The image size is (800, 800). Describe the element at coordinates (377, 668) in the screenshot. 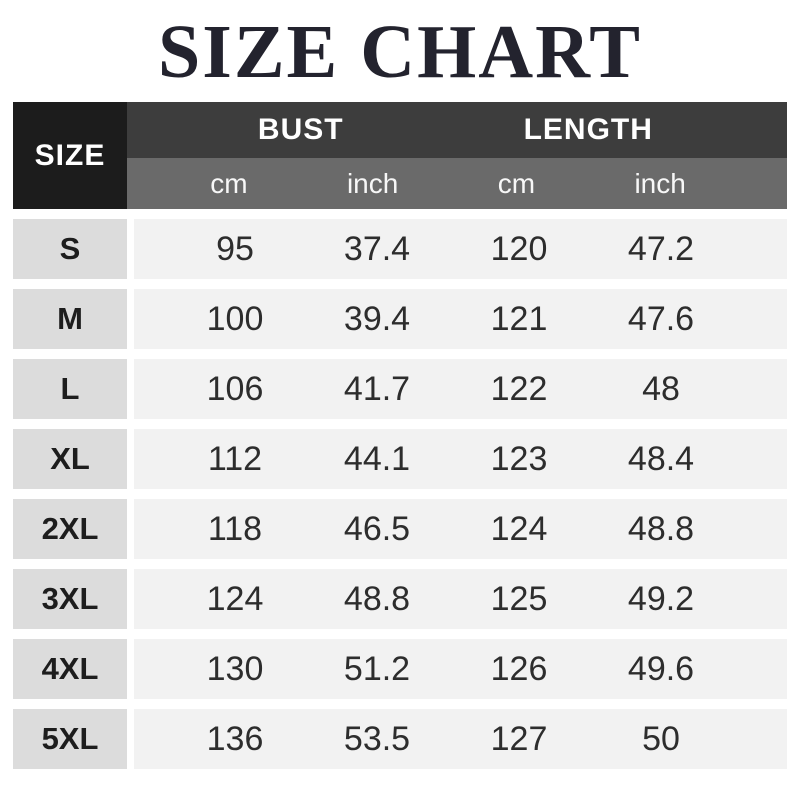

I see `bust-inch-value: 51.2` at that location.